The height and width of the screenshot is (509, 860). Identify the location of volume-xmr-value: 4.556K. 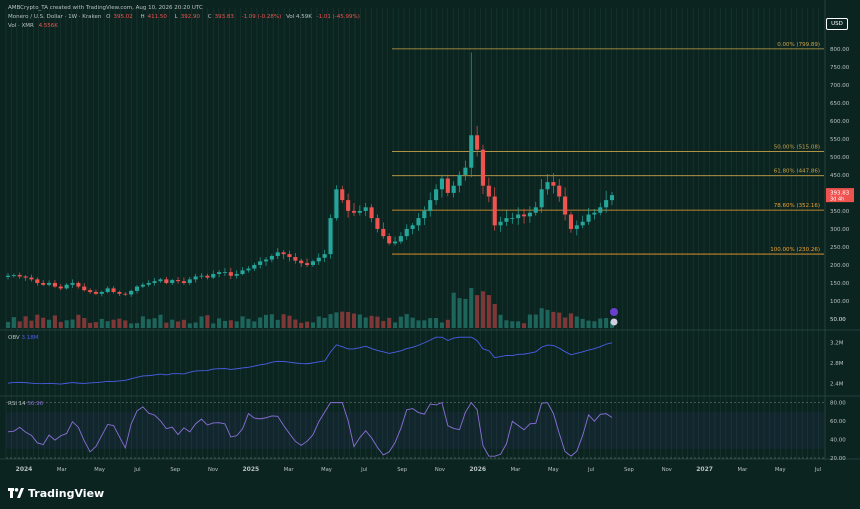
(48, 26).